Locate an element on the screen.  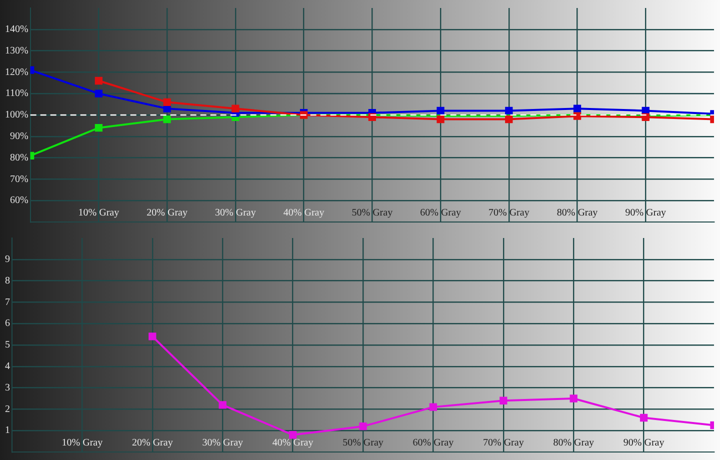
y-tick-label: 60% is located at coordinates (19, 200).